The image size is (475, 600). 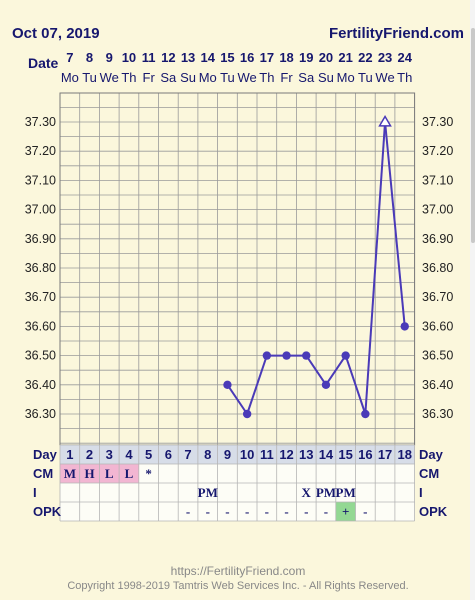 What do you see at coordinates (43, 63) in the screenshot?
I see `date-row-label: Date` at bounding box center [43, 63].